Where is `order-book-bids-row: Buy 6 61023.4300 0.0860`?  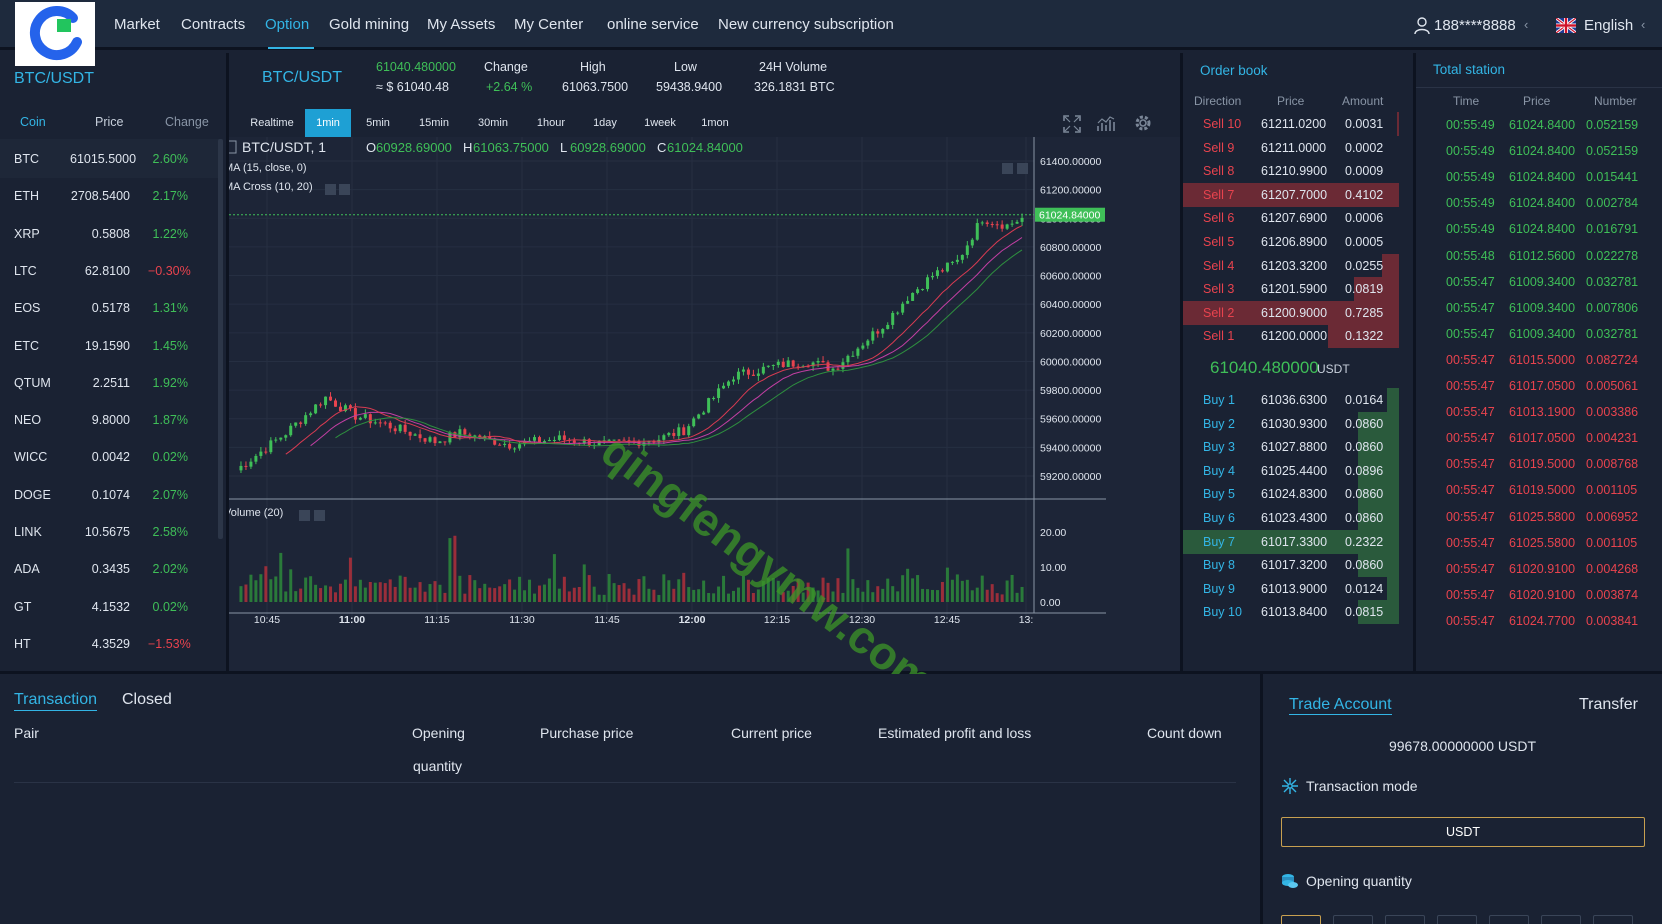
order-book-bids-row: Buy 6 61023.4300 0.0860 is located at coordinates (1298, 518).